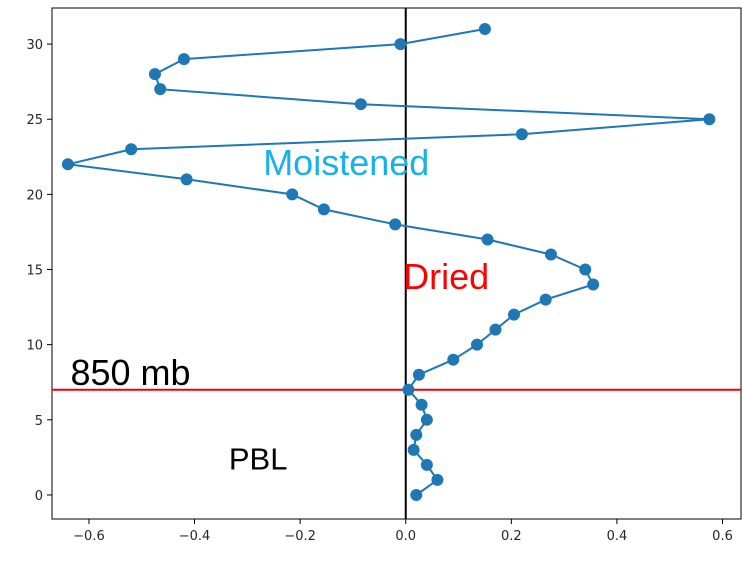 This screenshot has height=562, width=743. I want to click on annotation-850-mb: 850 mb, so click(130, 372).